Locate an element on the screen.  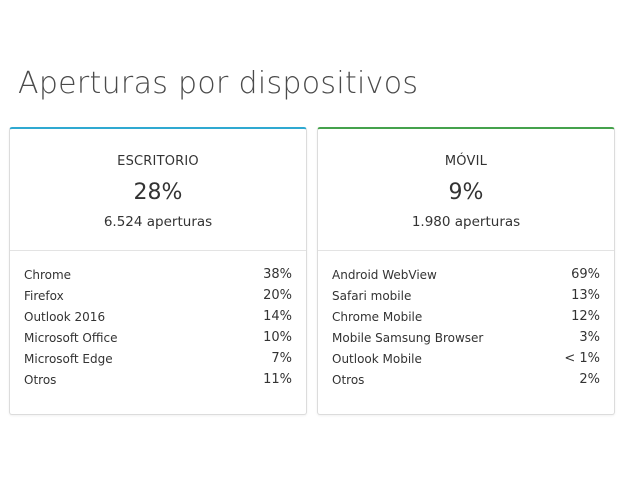
mobile-percent: 9% is located at coordinates (466, 192).